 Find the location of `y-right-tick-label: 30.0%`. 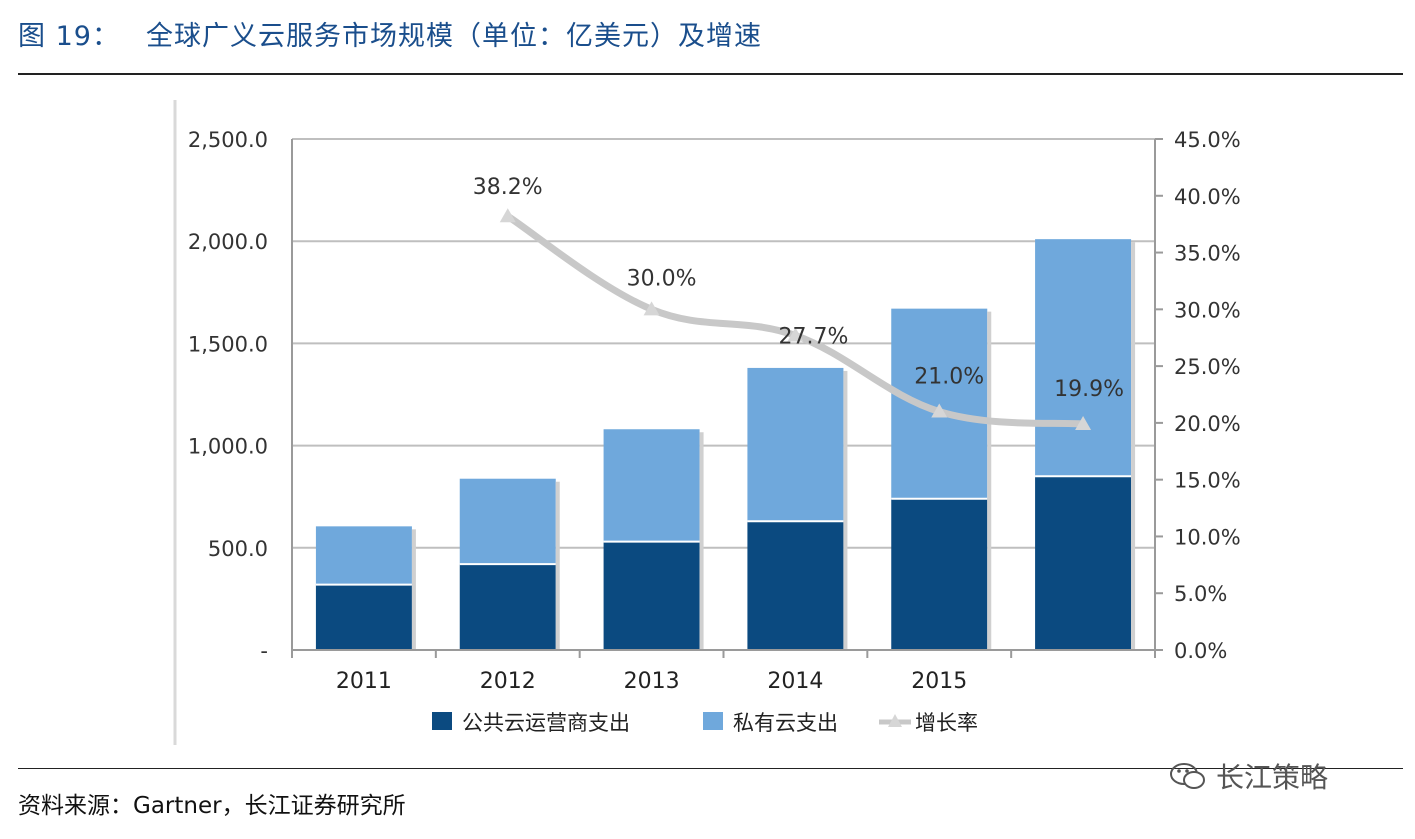

y-right-tick-label: 30.0% is located at coordinates (1207, 310).